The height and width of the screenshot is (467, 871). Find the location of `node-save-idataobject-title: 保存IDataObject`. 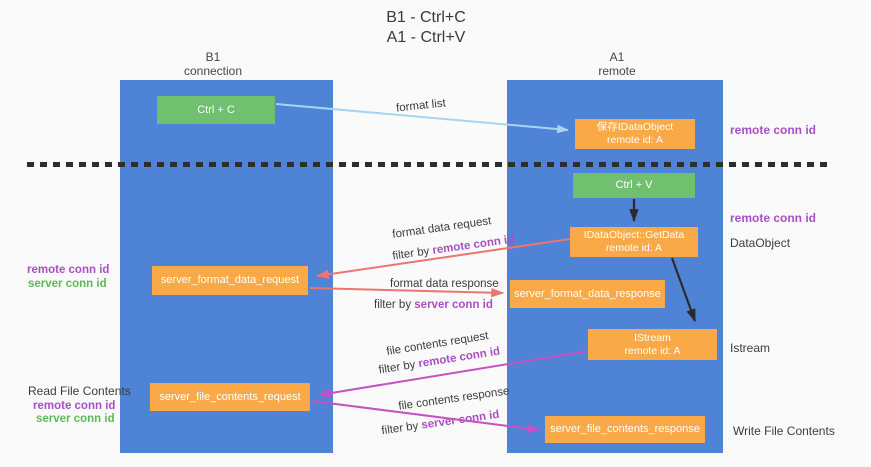

node-save-idataobject-title: 保存IDataObject is located at coordinates (635, 127).